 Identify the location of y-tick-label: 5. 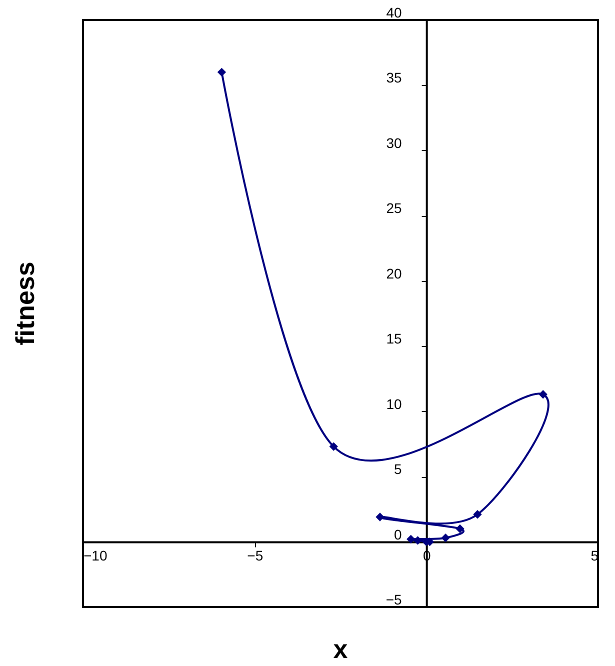
(398, 469).